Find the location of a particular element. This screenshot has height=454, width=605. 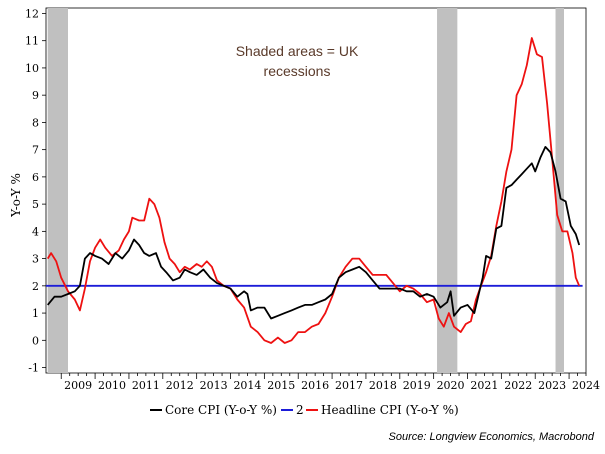

x-tick-label: 2023 is located at coordinates (552, 385).